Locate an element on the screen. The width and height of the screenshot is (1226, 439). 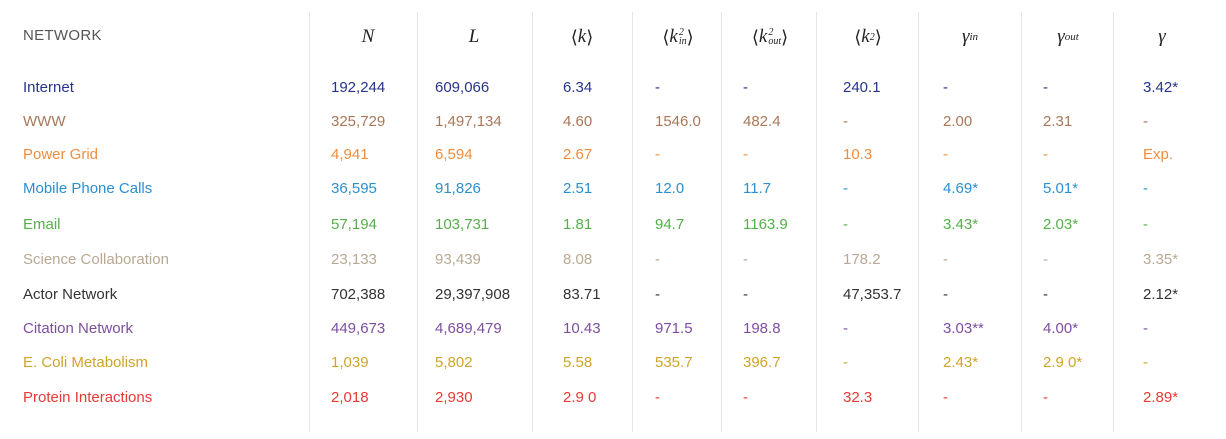
cell-kin2: 971.5 is located at coordinates (674, 328).